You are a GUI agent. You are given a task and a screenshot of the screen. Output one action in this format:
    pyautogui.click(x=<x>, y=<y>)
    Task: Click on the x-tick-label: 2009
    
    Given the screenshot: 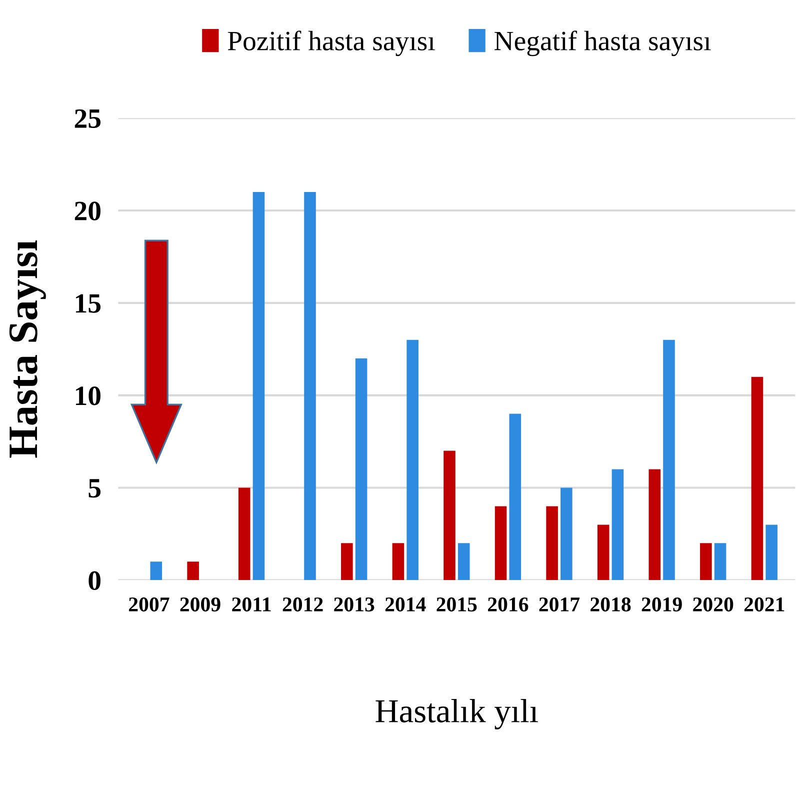 What is the action you would take?
    pyautogui.click(x=200, y=604)
    